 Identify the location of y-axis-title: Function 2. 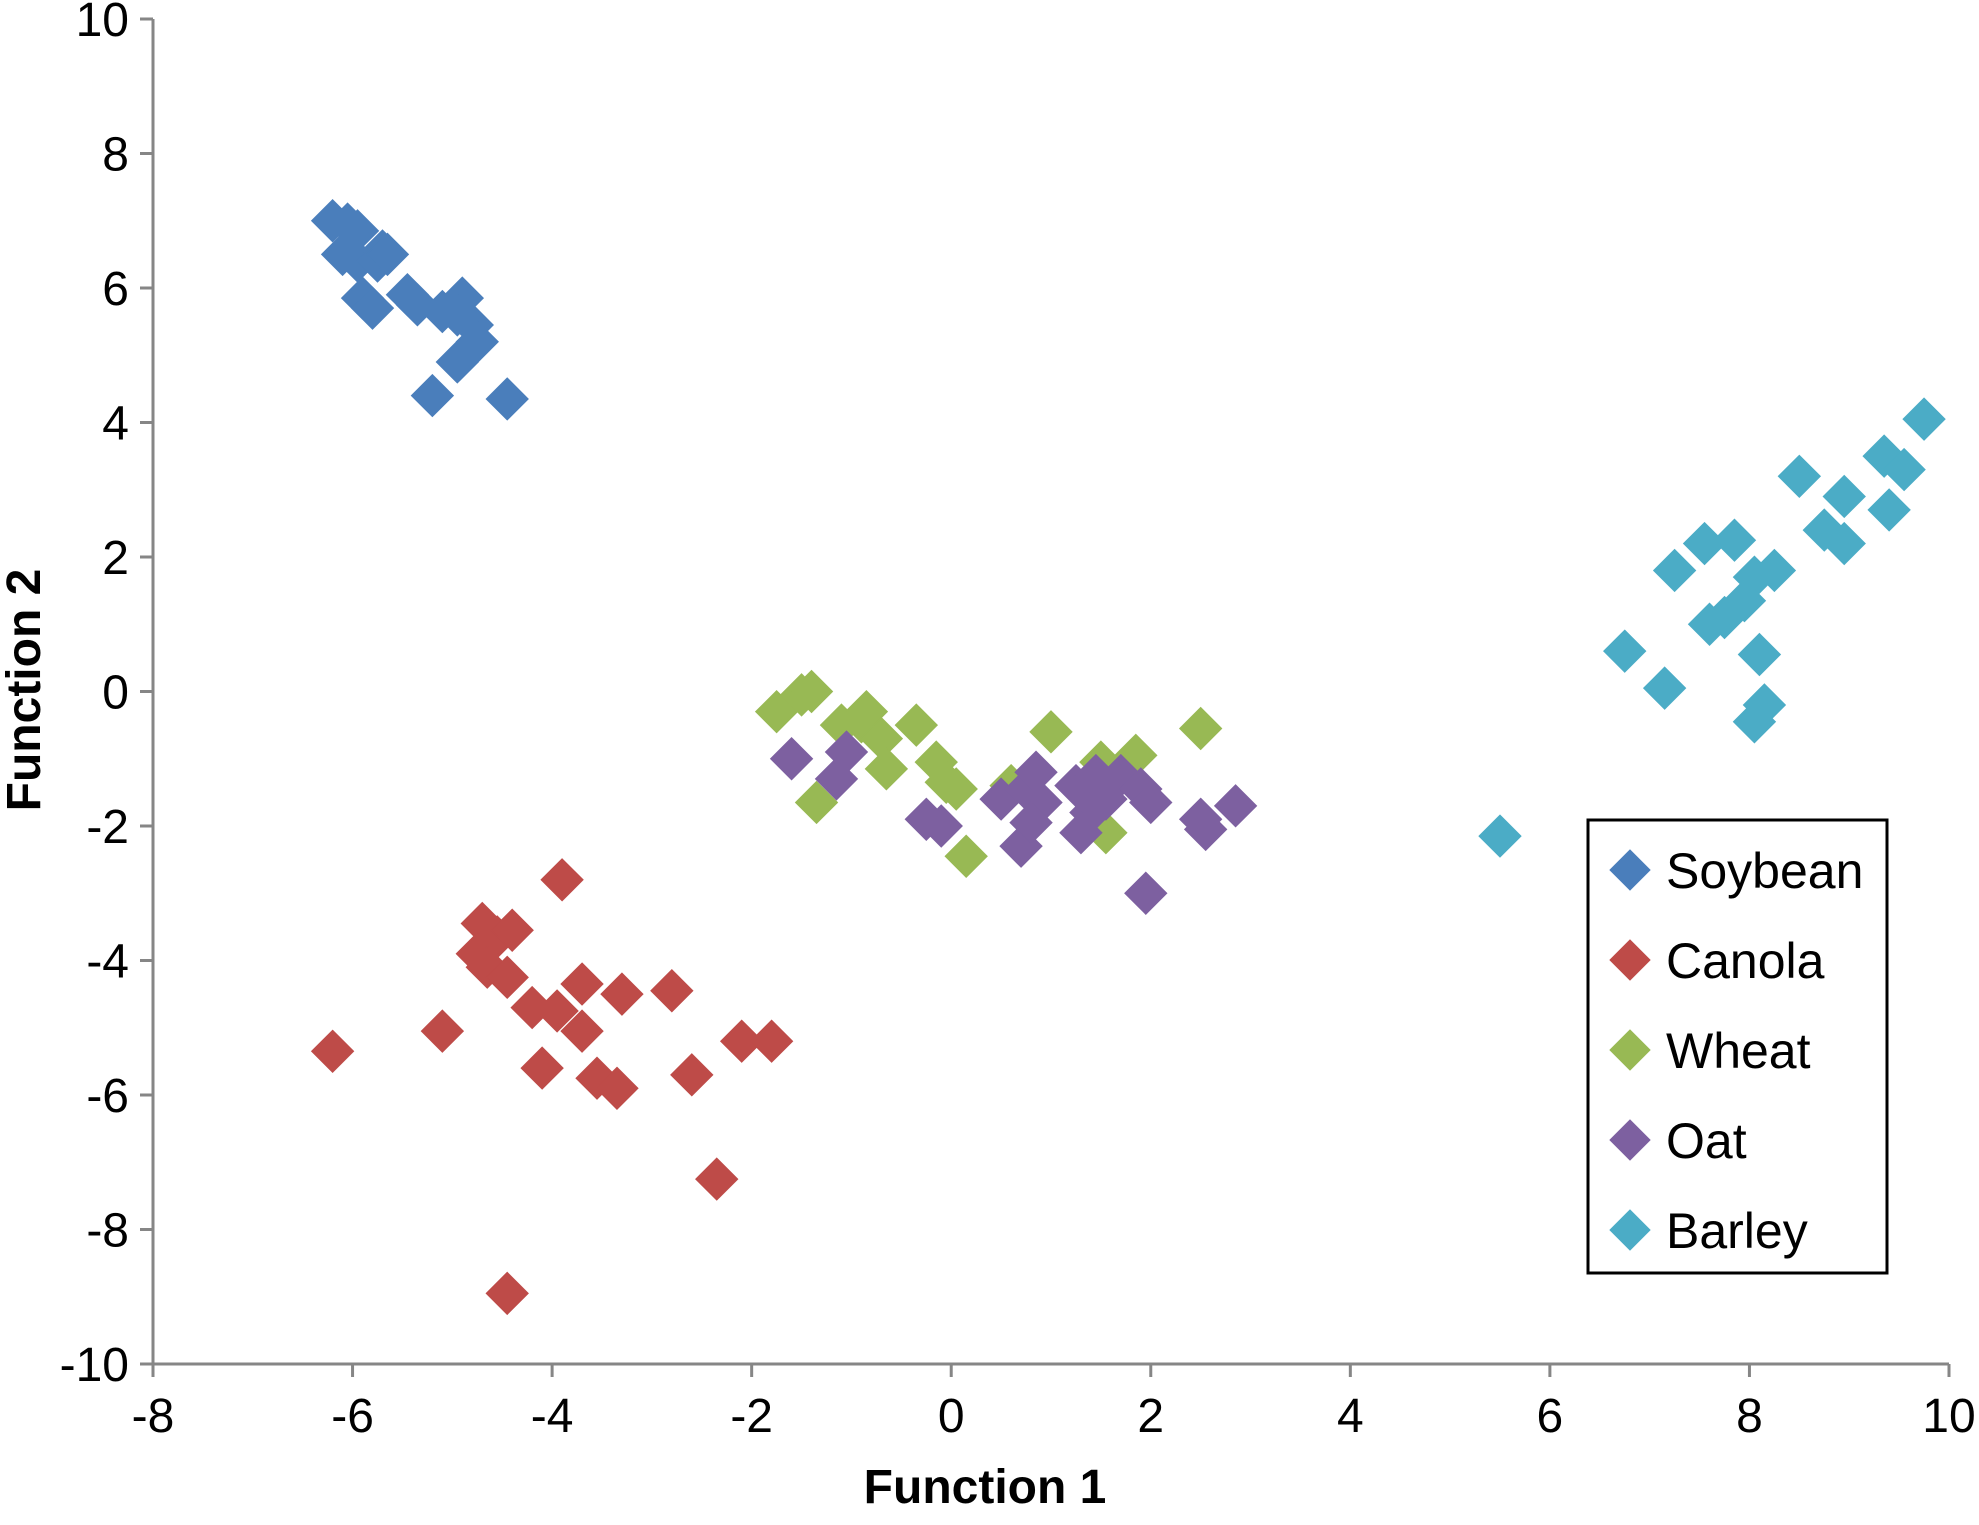
(25, 690).